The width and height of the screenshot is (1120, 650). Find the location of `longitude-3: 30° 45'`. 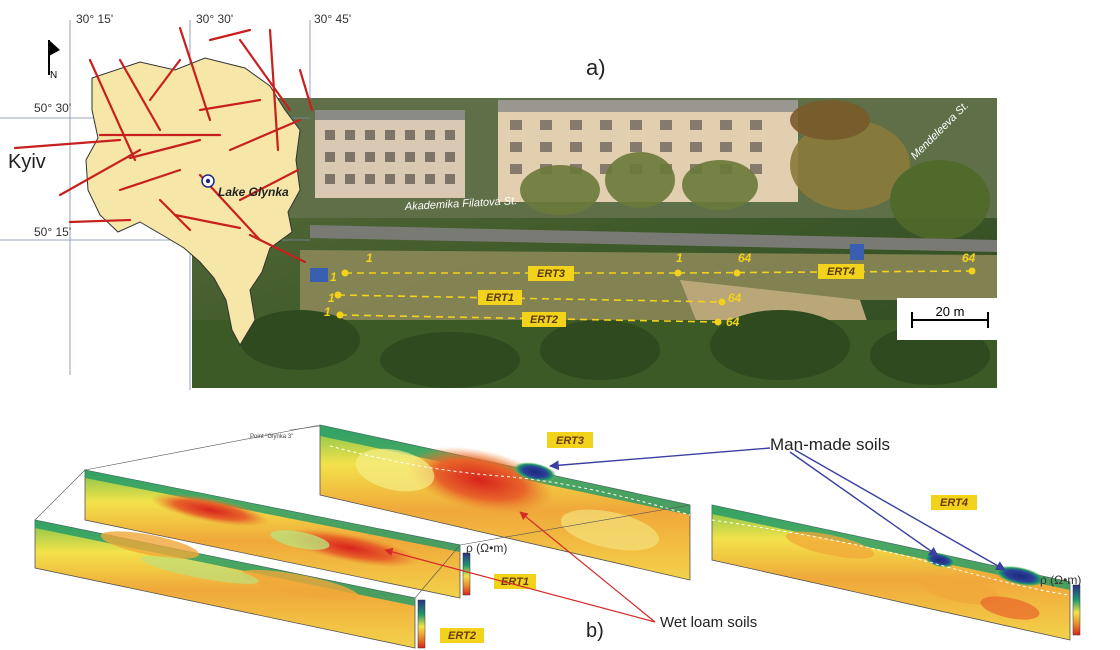

longitude-3: 30° 45' is located at coordinates (332, 19).